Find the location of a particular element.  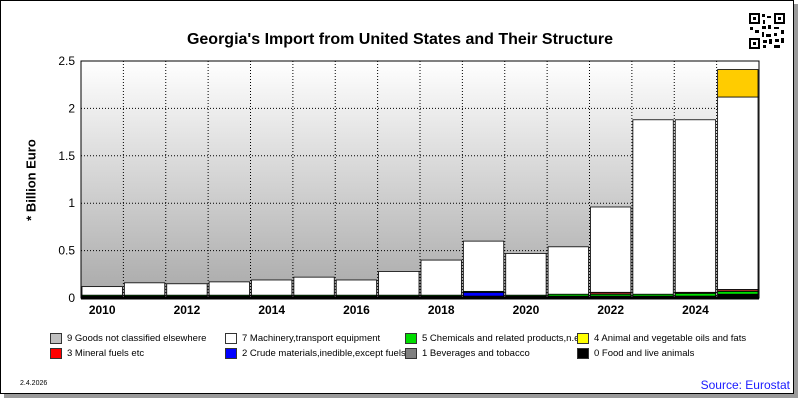

source-label: Source: Eurostat is located at coordinates (745, 385).